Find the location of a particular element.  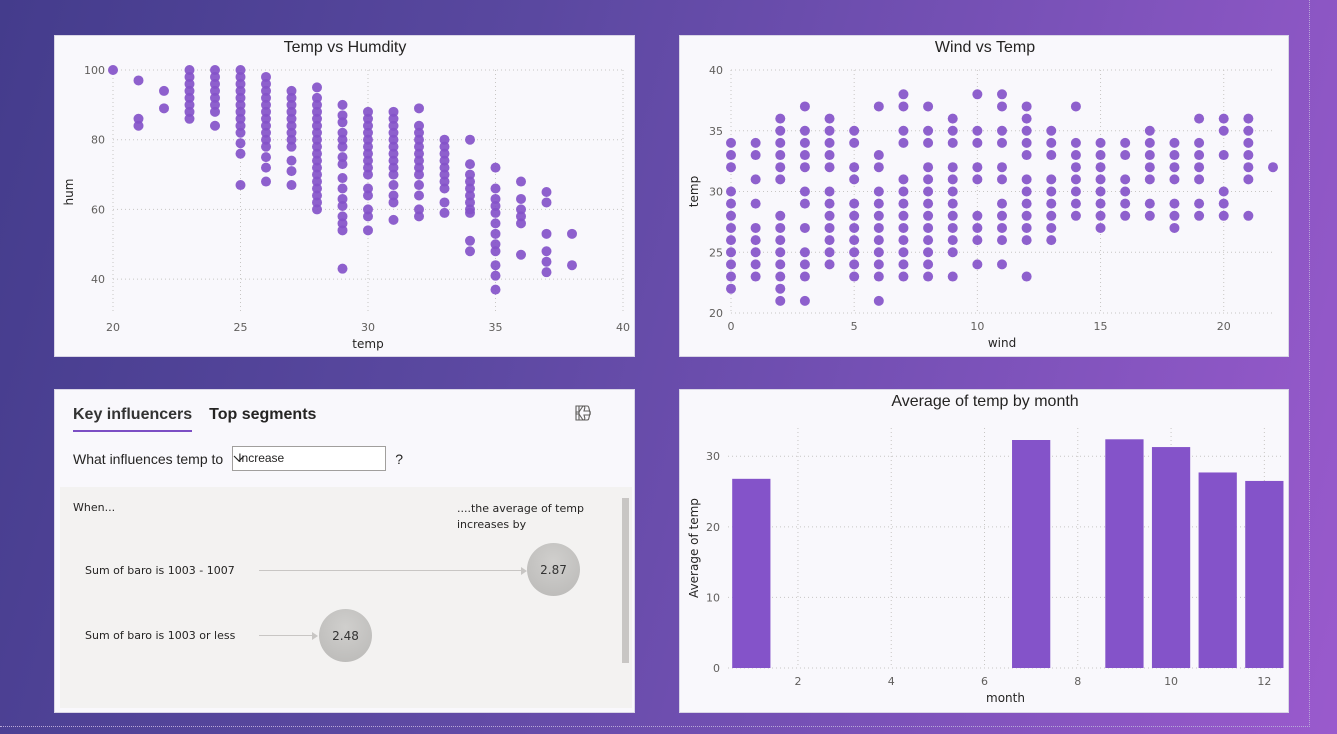

x-tick-label: 12 is located at coordinates (1264, 681).